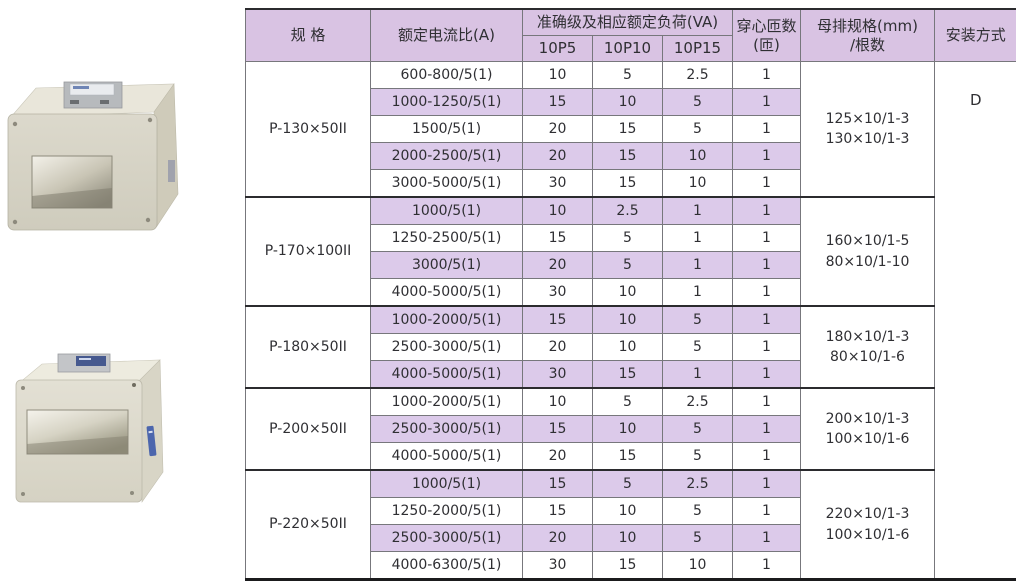 The image size is (1016, 581). Describe the element at coordinates (698, 49) in the screenshot. I see `col-header-10p15: 10P15` at that location.